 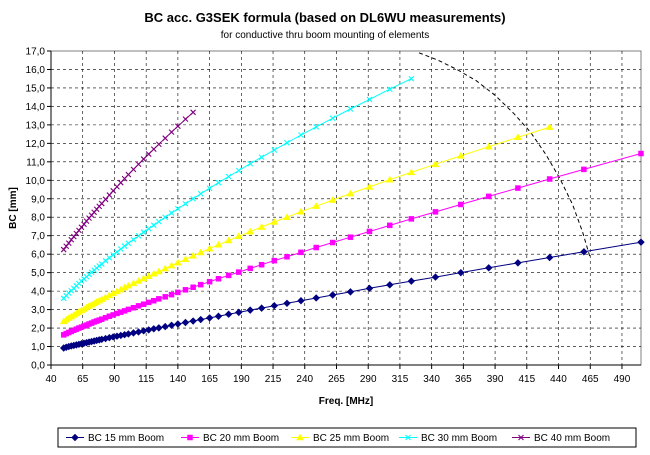 What do you see at coordinates (209, 379) in the screenshot?
I see `x-tick-label: 165` at bounding box center [209, 379].